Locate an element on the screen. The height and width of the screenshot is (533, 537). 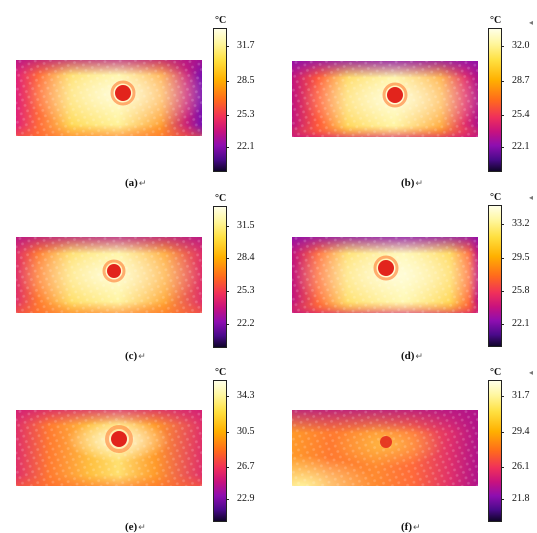
tick-b-1: 32.0 is located at coordinates (521, 45).